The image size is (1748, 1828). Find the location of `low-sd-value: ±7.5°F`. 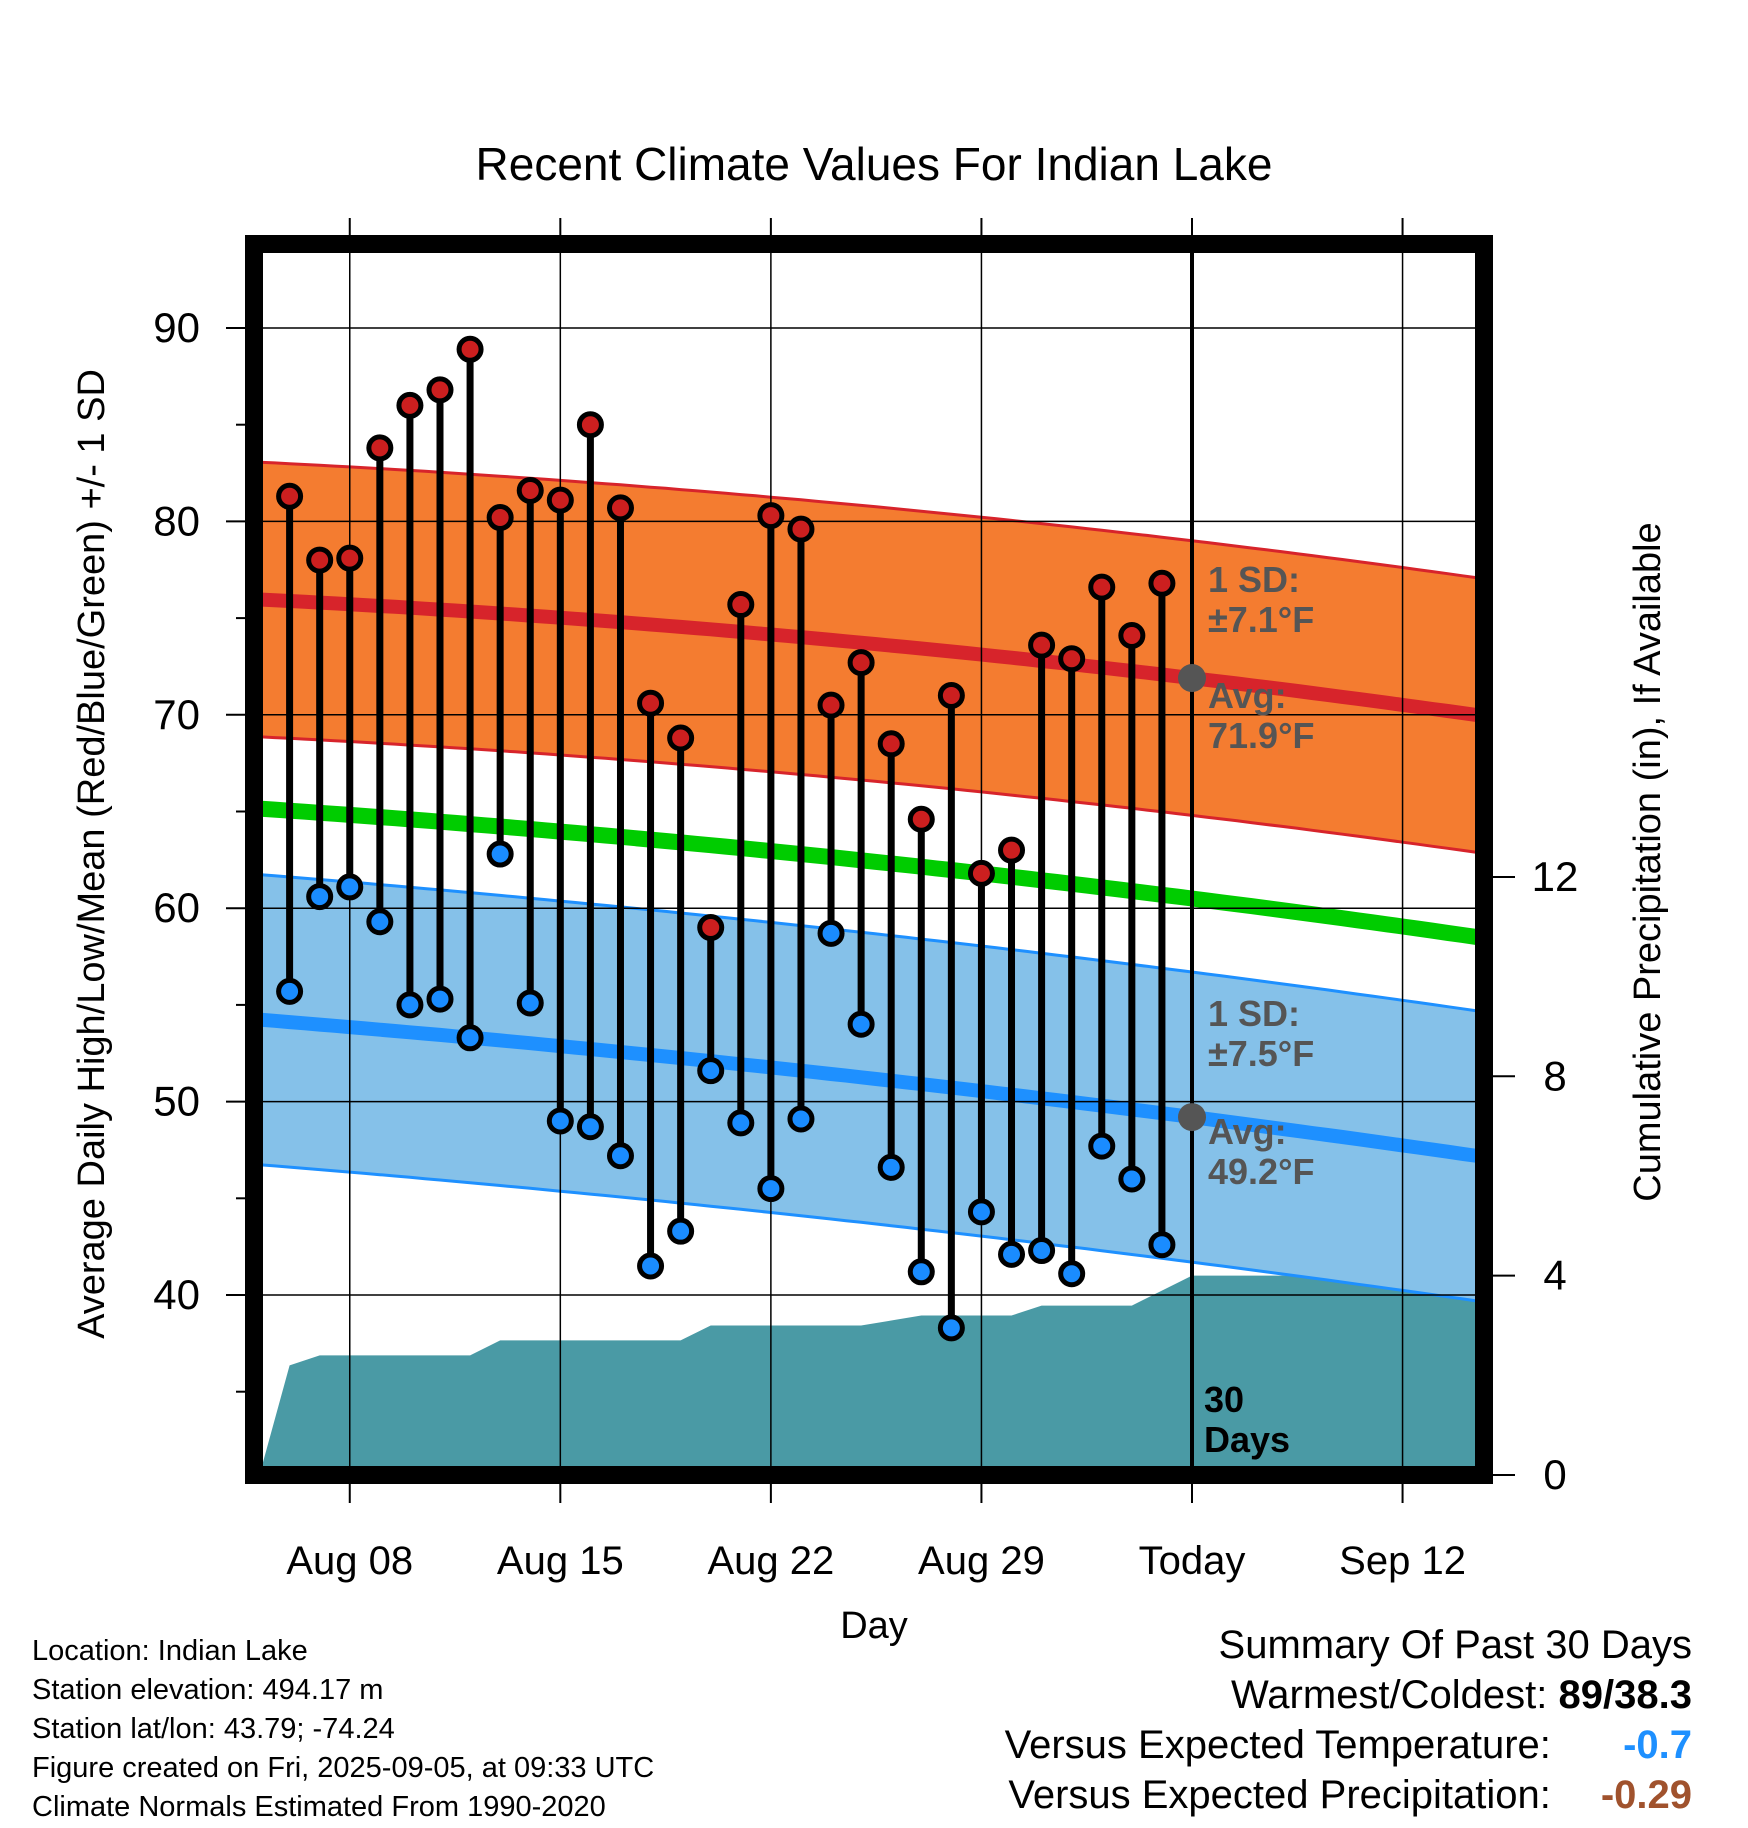

low-sd-value: ±7.5°F is located at coordinates (1261, 1053).